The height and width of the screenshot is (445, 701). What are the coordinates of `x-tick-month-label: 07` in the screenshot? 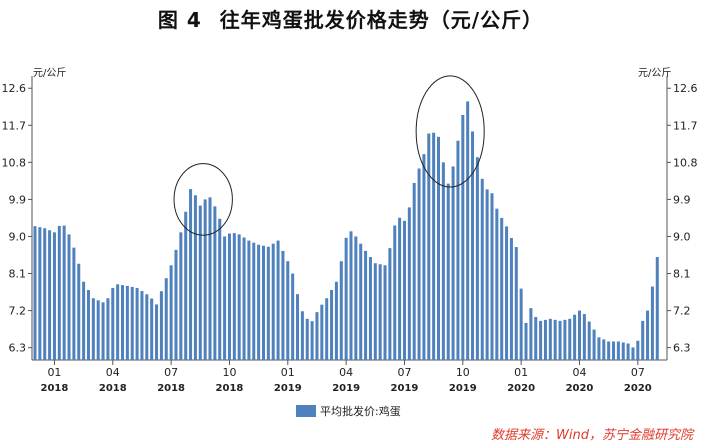 It's located at (171, 372).